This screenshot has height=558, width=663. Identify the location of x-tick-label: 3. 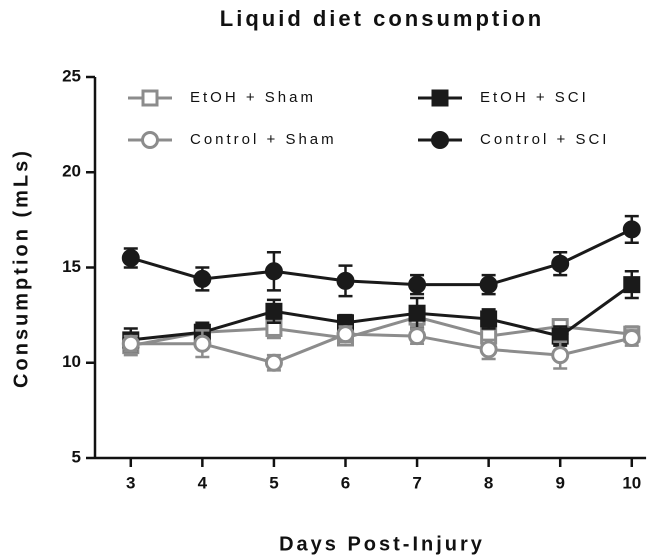
(130, 482).